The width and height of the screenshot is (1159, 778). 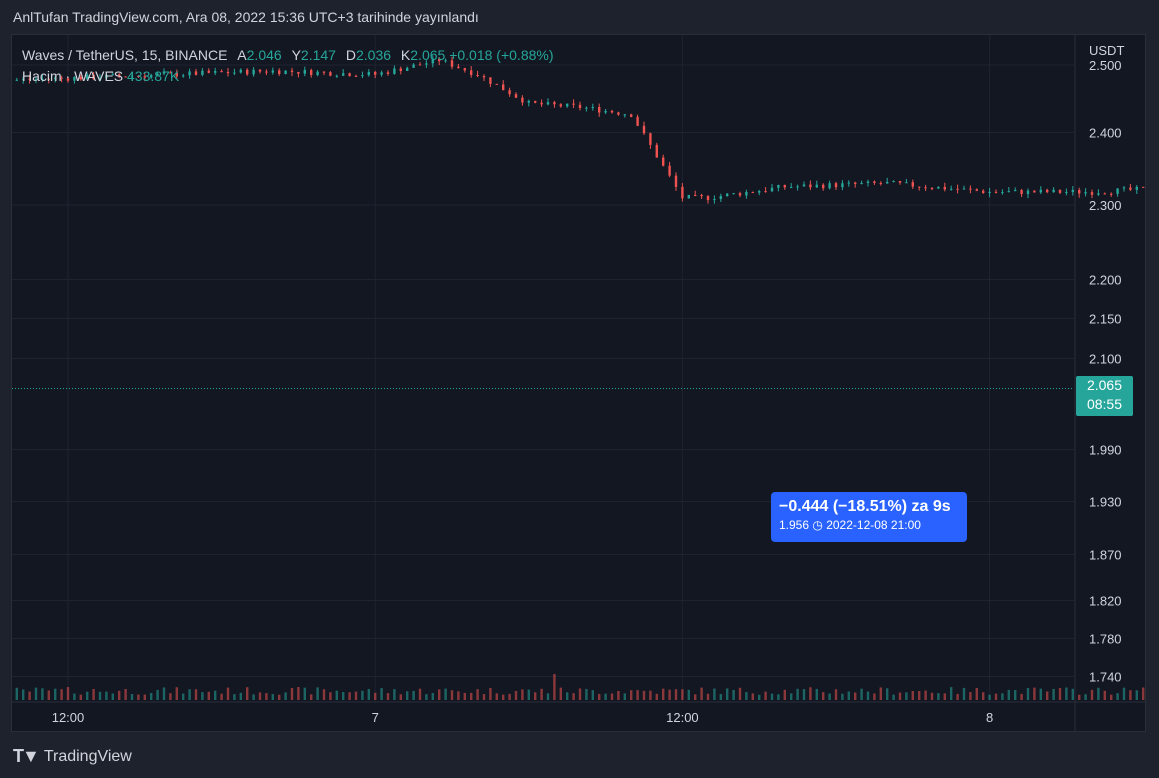 I want to click on price-tick-label: 2.300, so click(x=1105, y=205).